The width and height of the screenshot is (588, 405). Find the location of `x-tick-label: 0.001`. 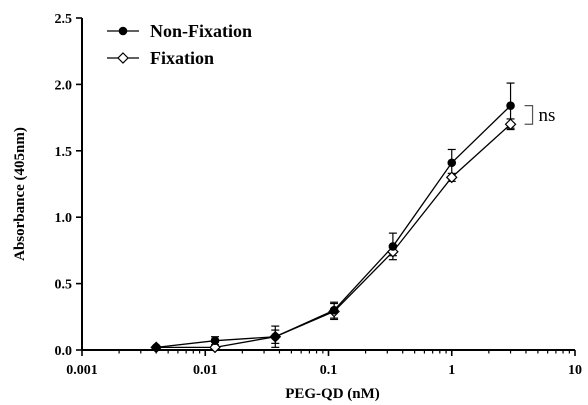

x-tick-label: 0.001 is located at coordinates (82, 370).